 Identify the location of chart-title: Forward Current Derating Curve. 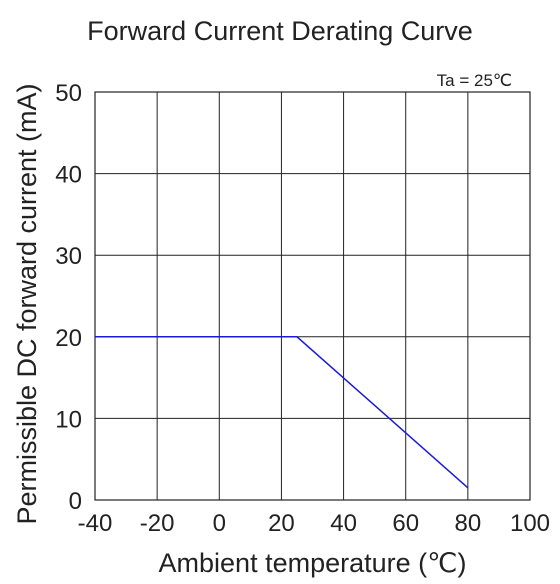
(280, 31).